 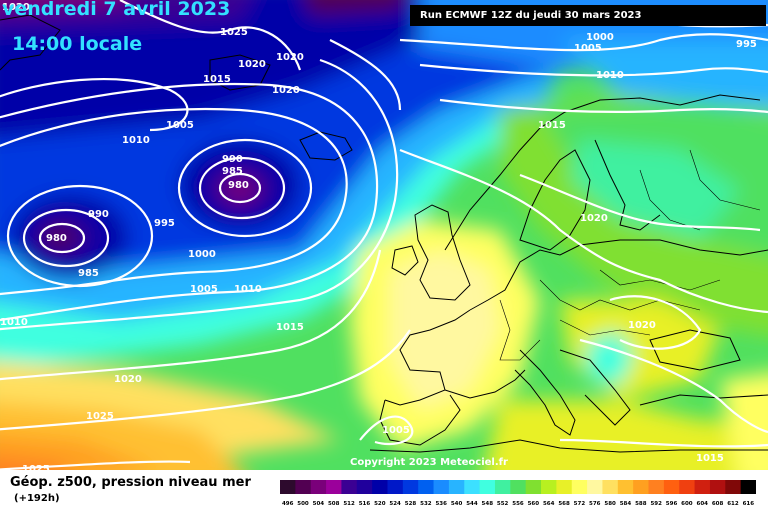 What do you see at coordinates (488, 504) in the screenshot?
I see `scale-tick-label: 548` at bounding box center [488, 504].